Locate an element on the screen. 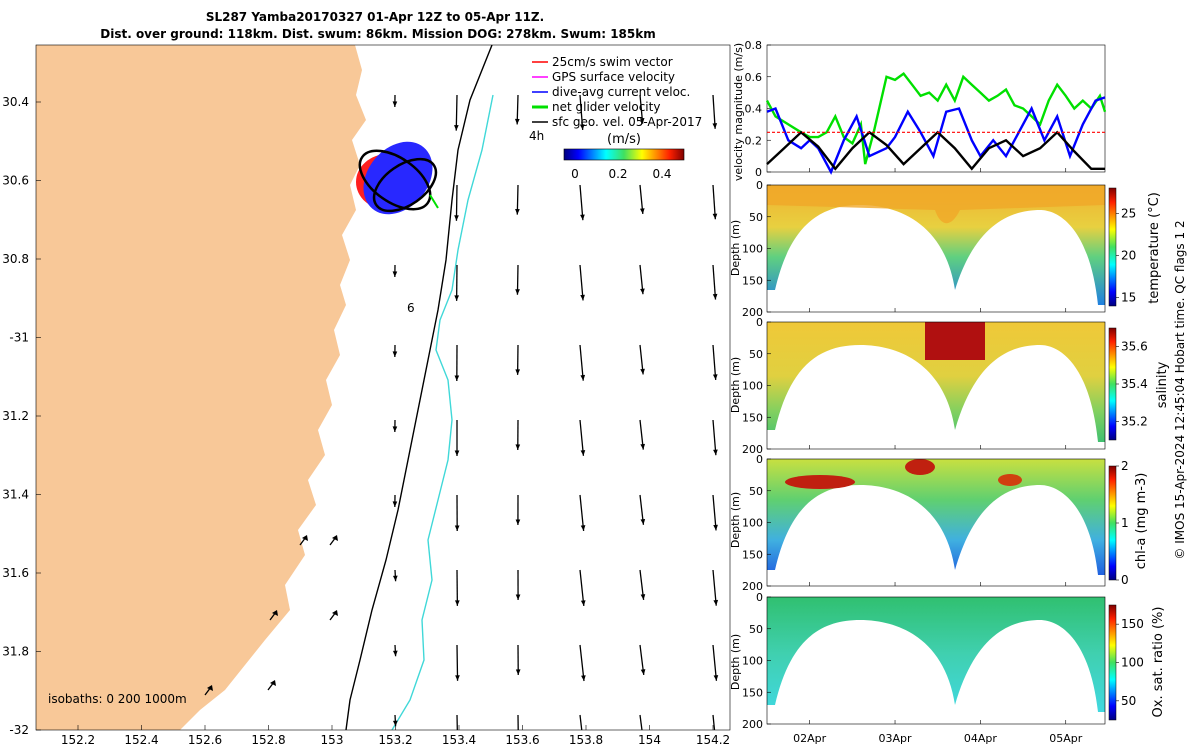 Image resolution: width=1200 pixels, height=750 pixels. map-x-tick-label: 153.8 is located at coordinates (586, 740).